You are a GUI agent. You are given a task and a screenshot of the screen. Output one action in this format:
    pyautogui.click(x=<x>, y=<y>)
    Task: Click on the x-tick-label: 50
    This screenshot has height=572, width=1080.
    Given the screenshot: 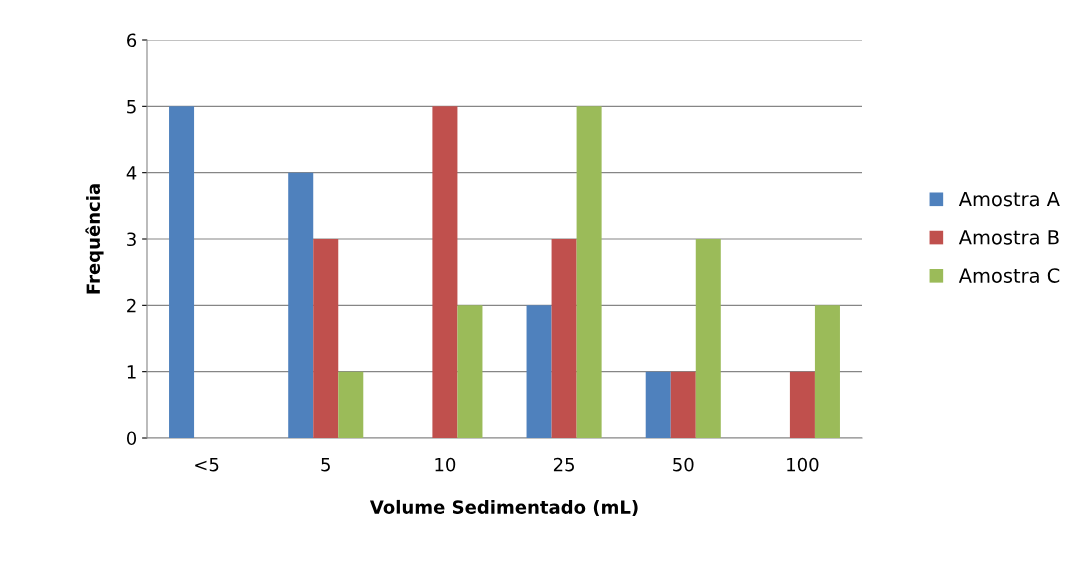 What is the action you would take?
    pyautogui.click(x=683, y=464)
    